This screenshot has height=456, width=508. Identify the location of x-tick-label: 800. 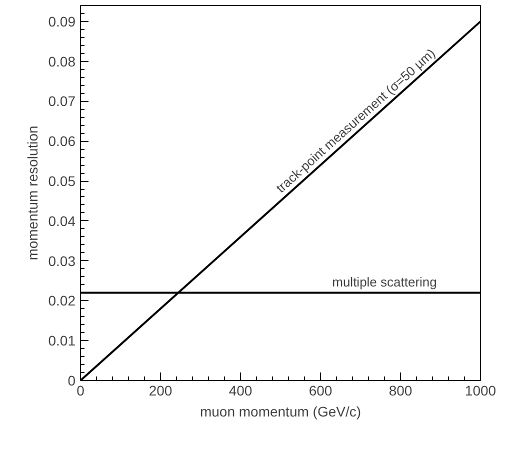
(400, 390).